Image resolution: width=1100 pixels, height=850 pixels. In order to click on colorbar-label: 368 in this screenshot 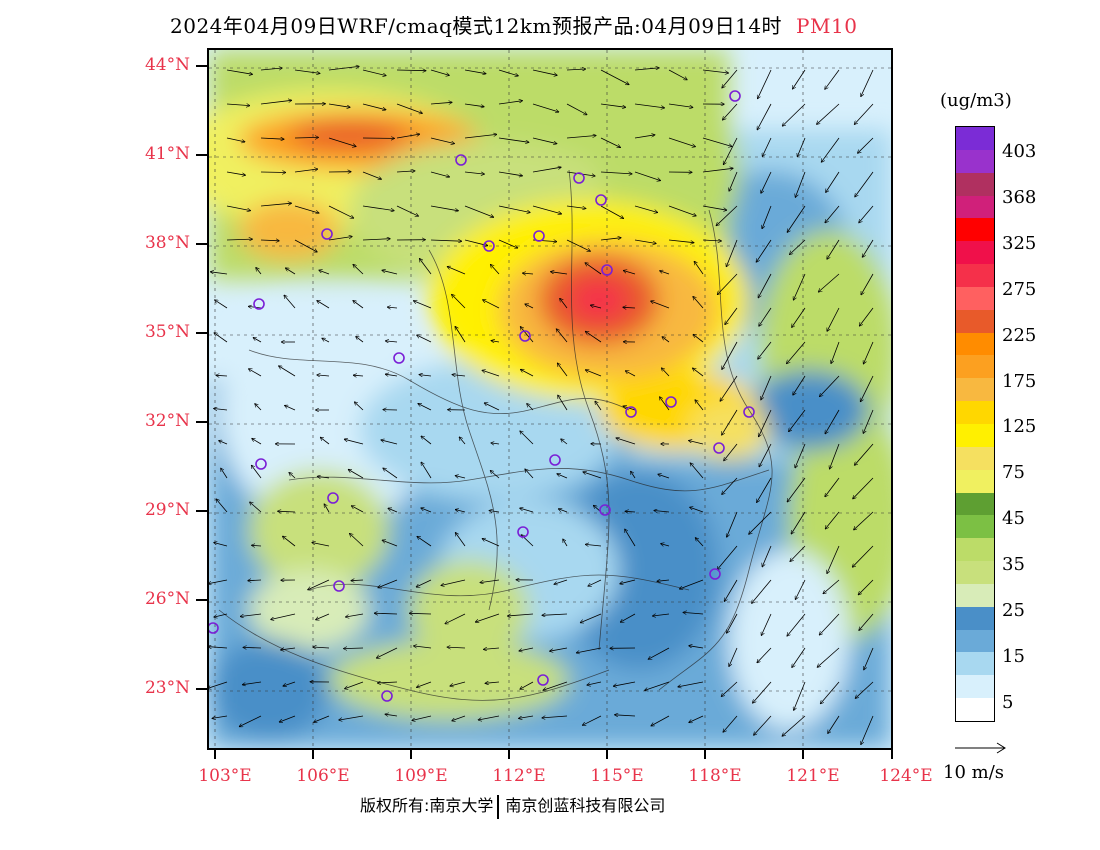, I will do `click(1019, 197)`.